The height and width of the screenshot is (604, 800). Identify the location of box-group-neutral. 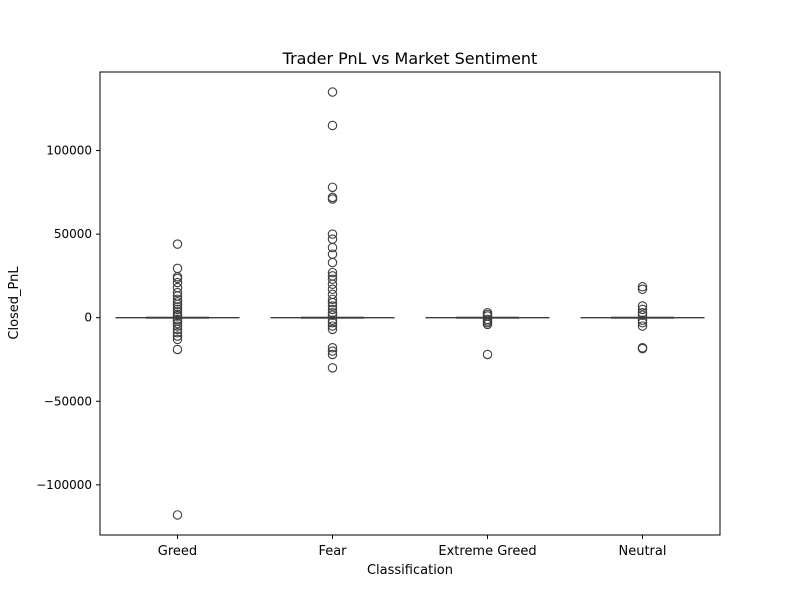
(642, 318).